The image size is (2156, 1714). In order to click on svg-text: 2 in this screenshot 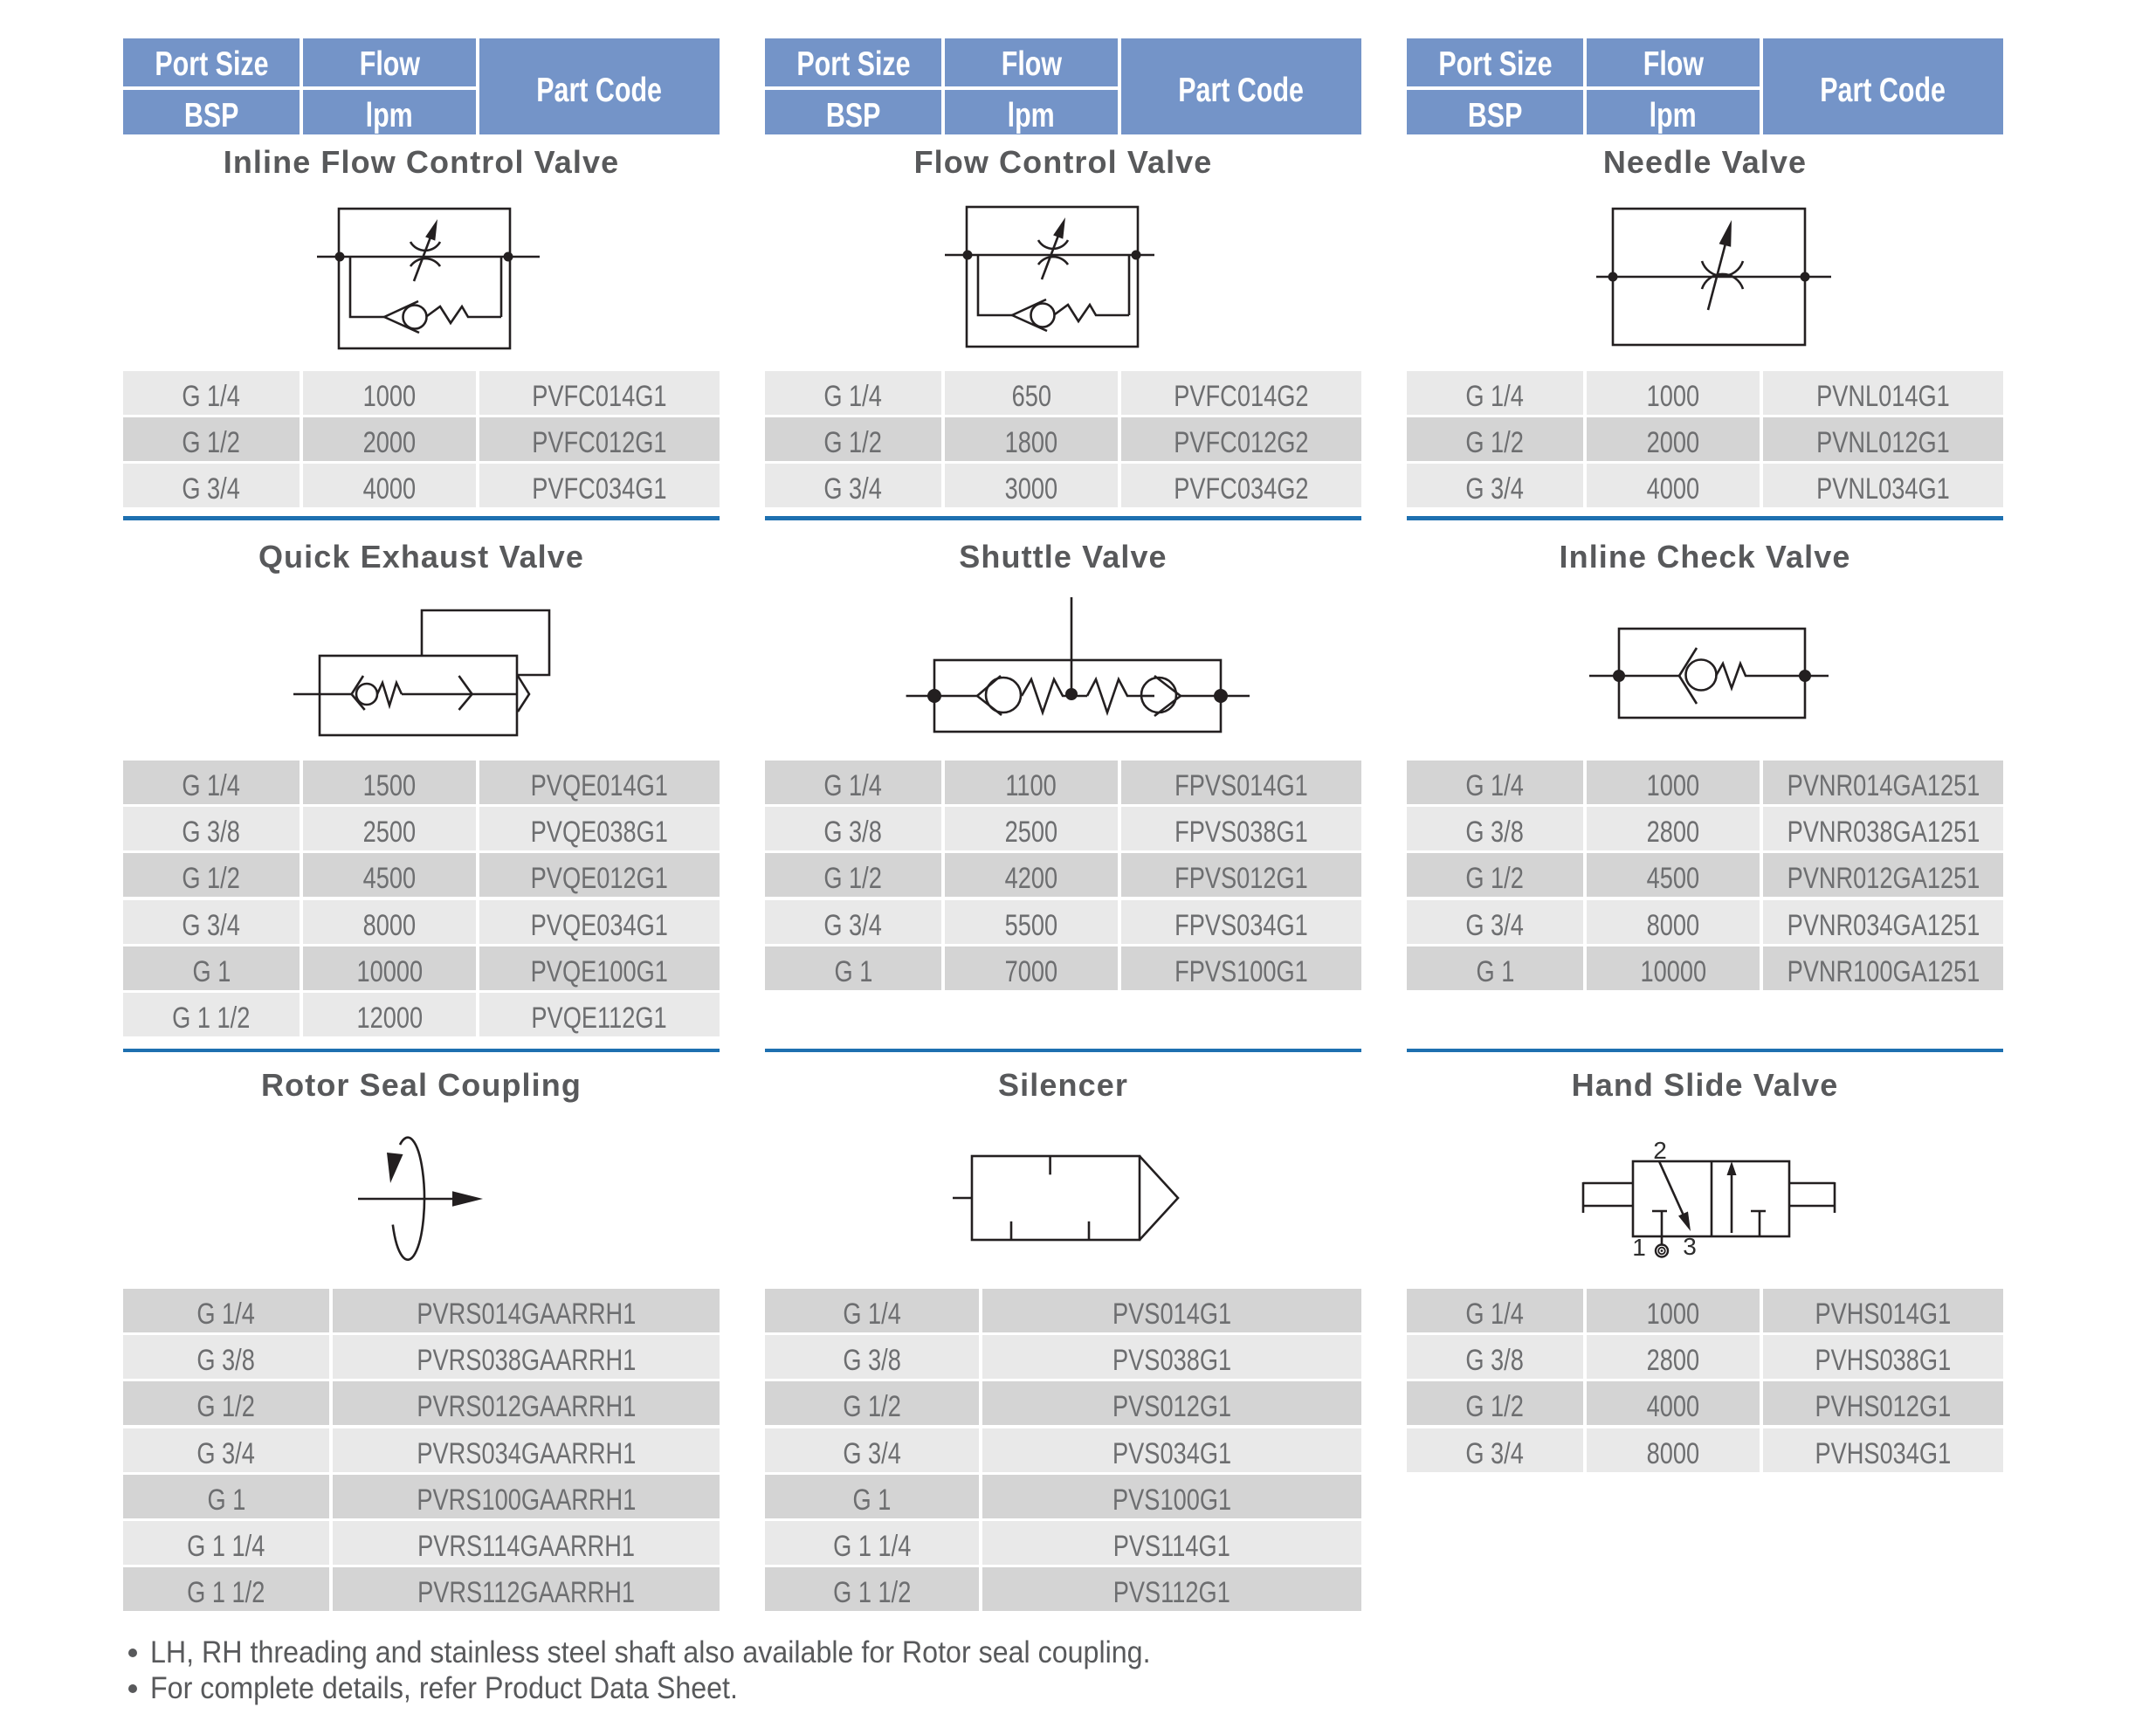, I will do `click(1660, 1150)`.